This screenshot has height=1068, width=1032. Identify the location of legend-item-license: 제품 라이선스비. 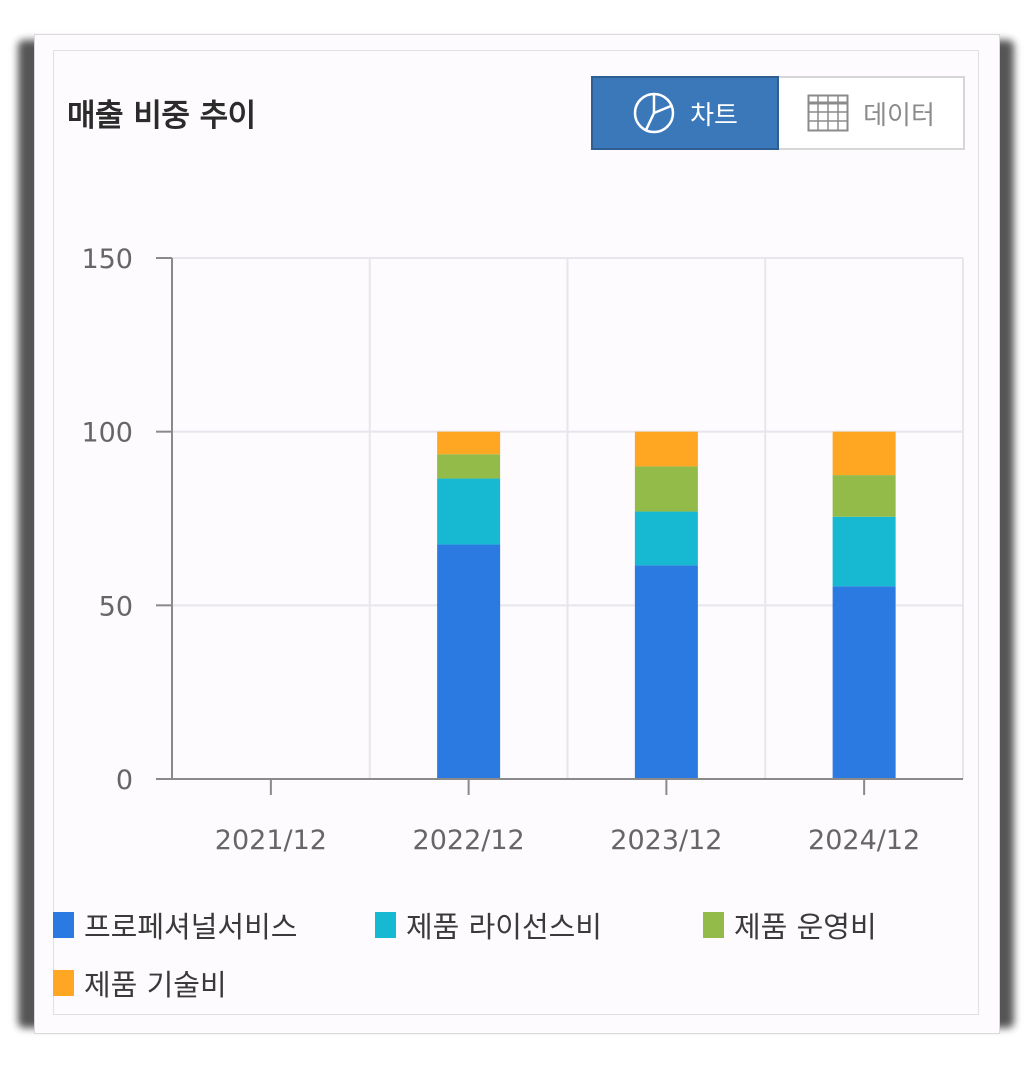
(488, 925).